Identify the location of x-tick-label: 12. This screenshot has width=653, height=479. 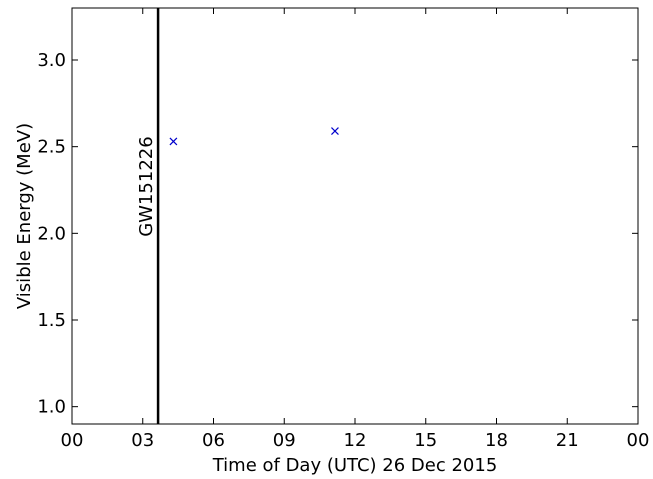
(355, 440).